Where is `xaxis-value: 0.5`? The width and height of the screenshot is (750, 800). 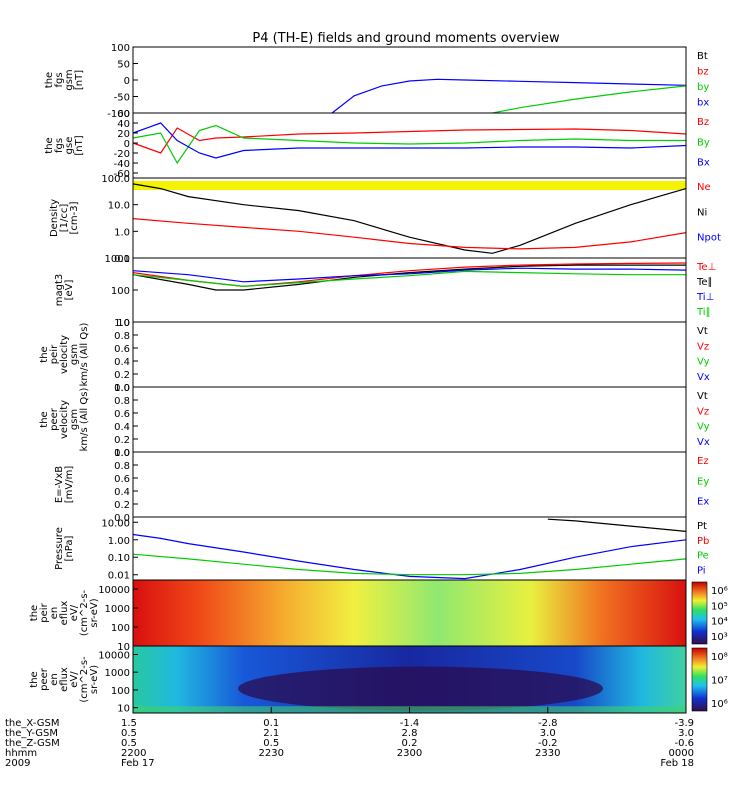
xaxis-value: 0.5 is located at coordinates (129, 743).